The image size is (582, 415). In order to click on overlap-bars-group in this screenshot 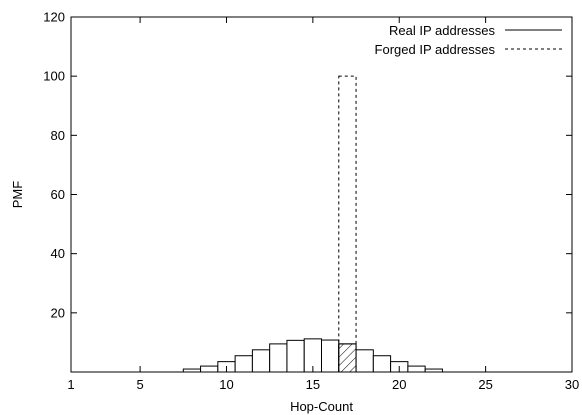, I will do `click(347, 358)`.